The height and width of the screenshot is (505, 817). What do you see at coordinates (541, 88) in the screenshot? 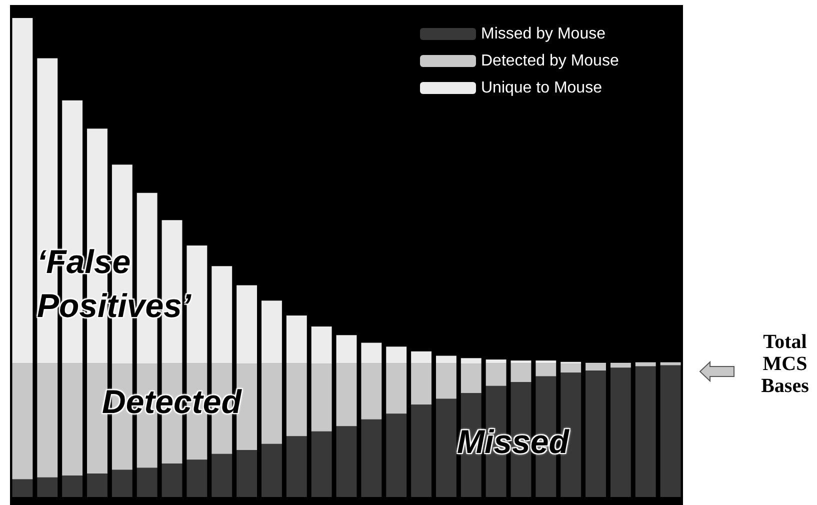
I see `legend-label: Unique to Mouse` at bounding box center [541, 88].